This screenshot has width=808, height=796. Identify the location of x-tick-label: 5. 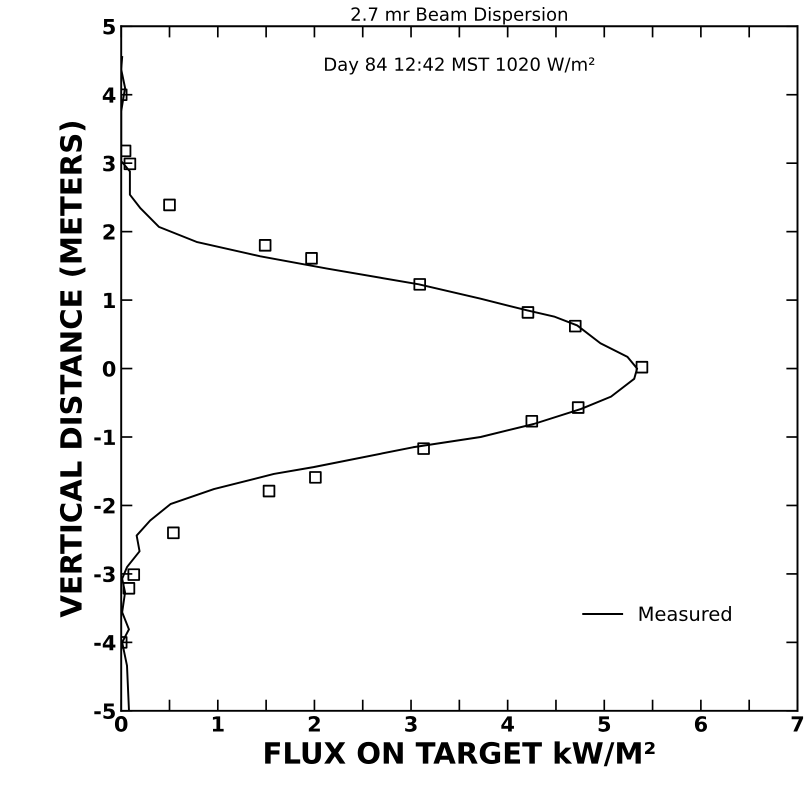
(604, 724).